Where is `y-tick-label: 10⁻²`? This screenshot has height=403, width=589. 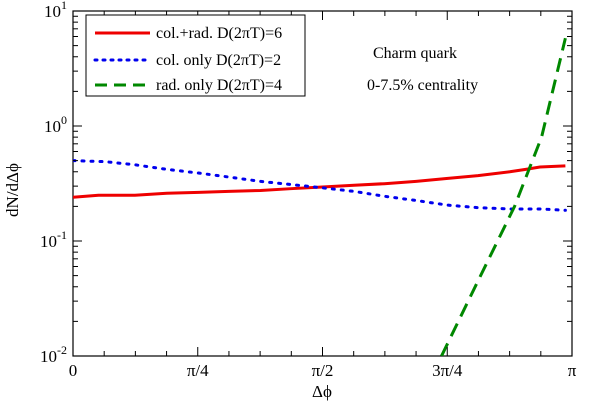
y-tick-label: 10⁻² is located at coordinates (53, 354).